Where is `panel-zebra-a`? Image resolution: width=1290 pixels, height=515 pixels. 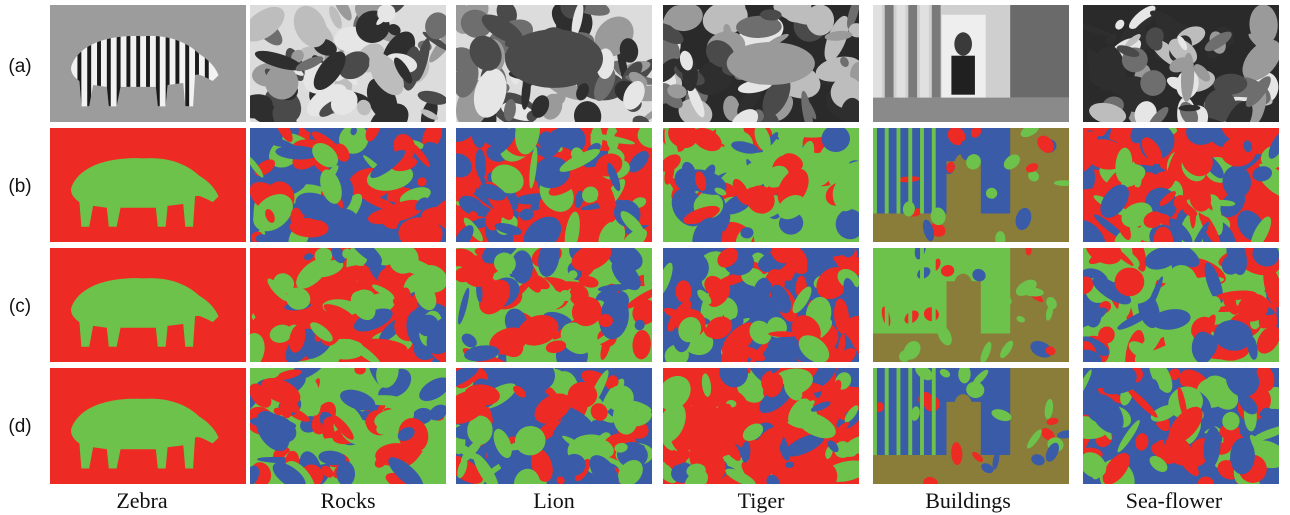
panel-zebra-a is located at coordinates (148, 63).